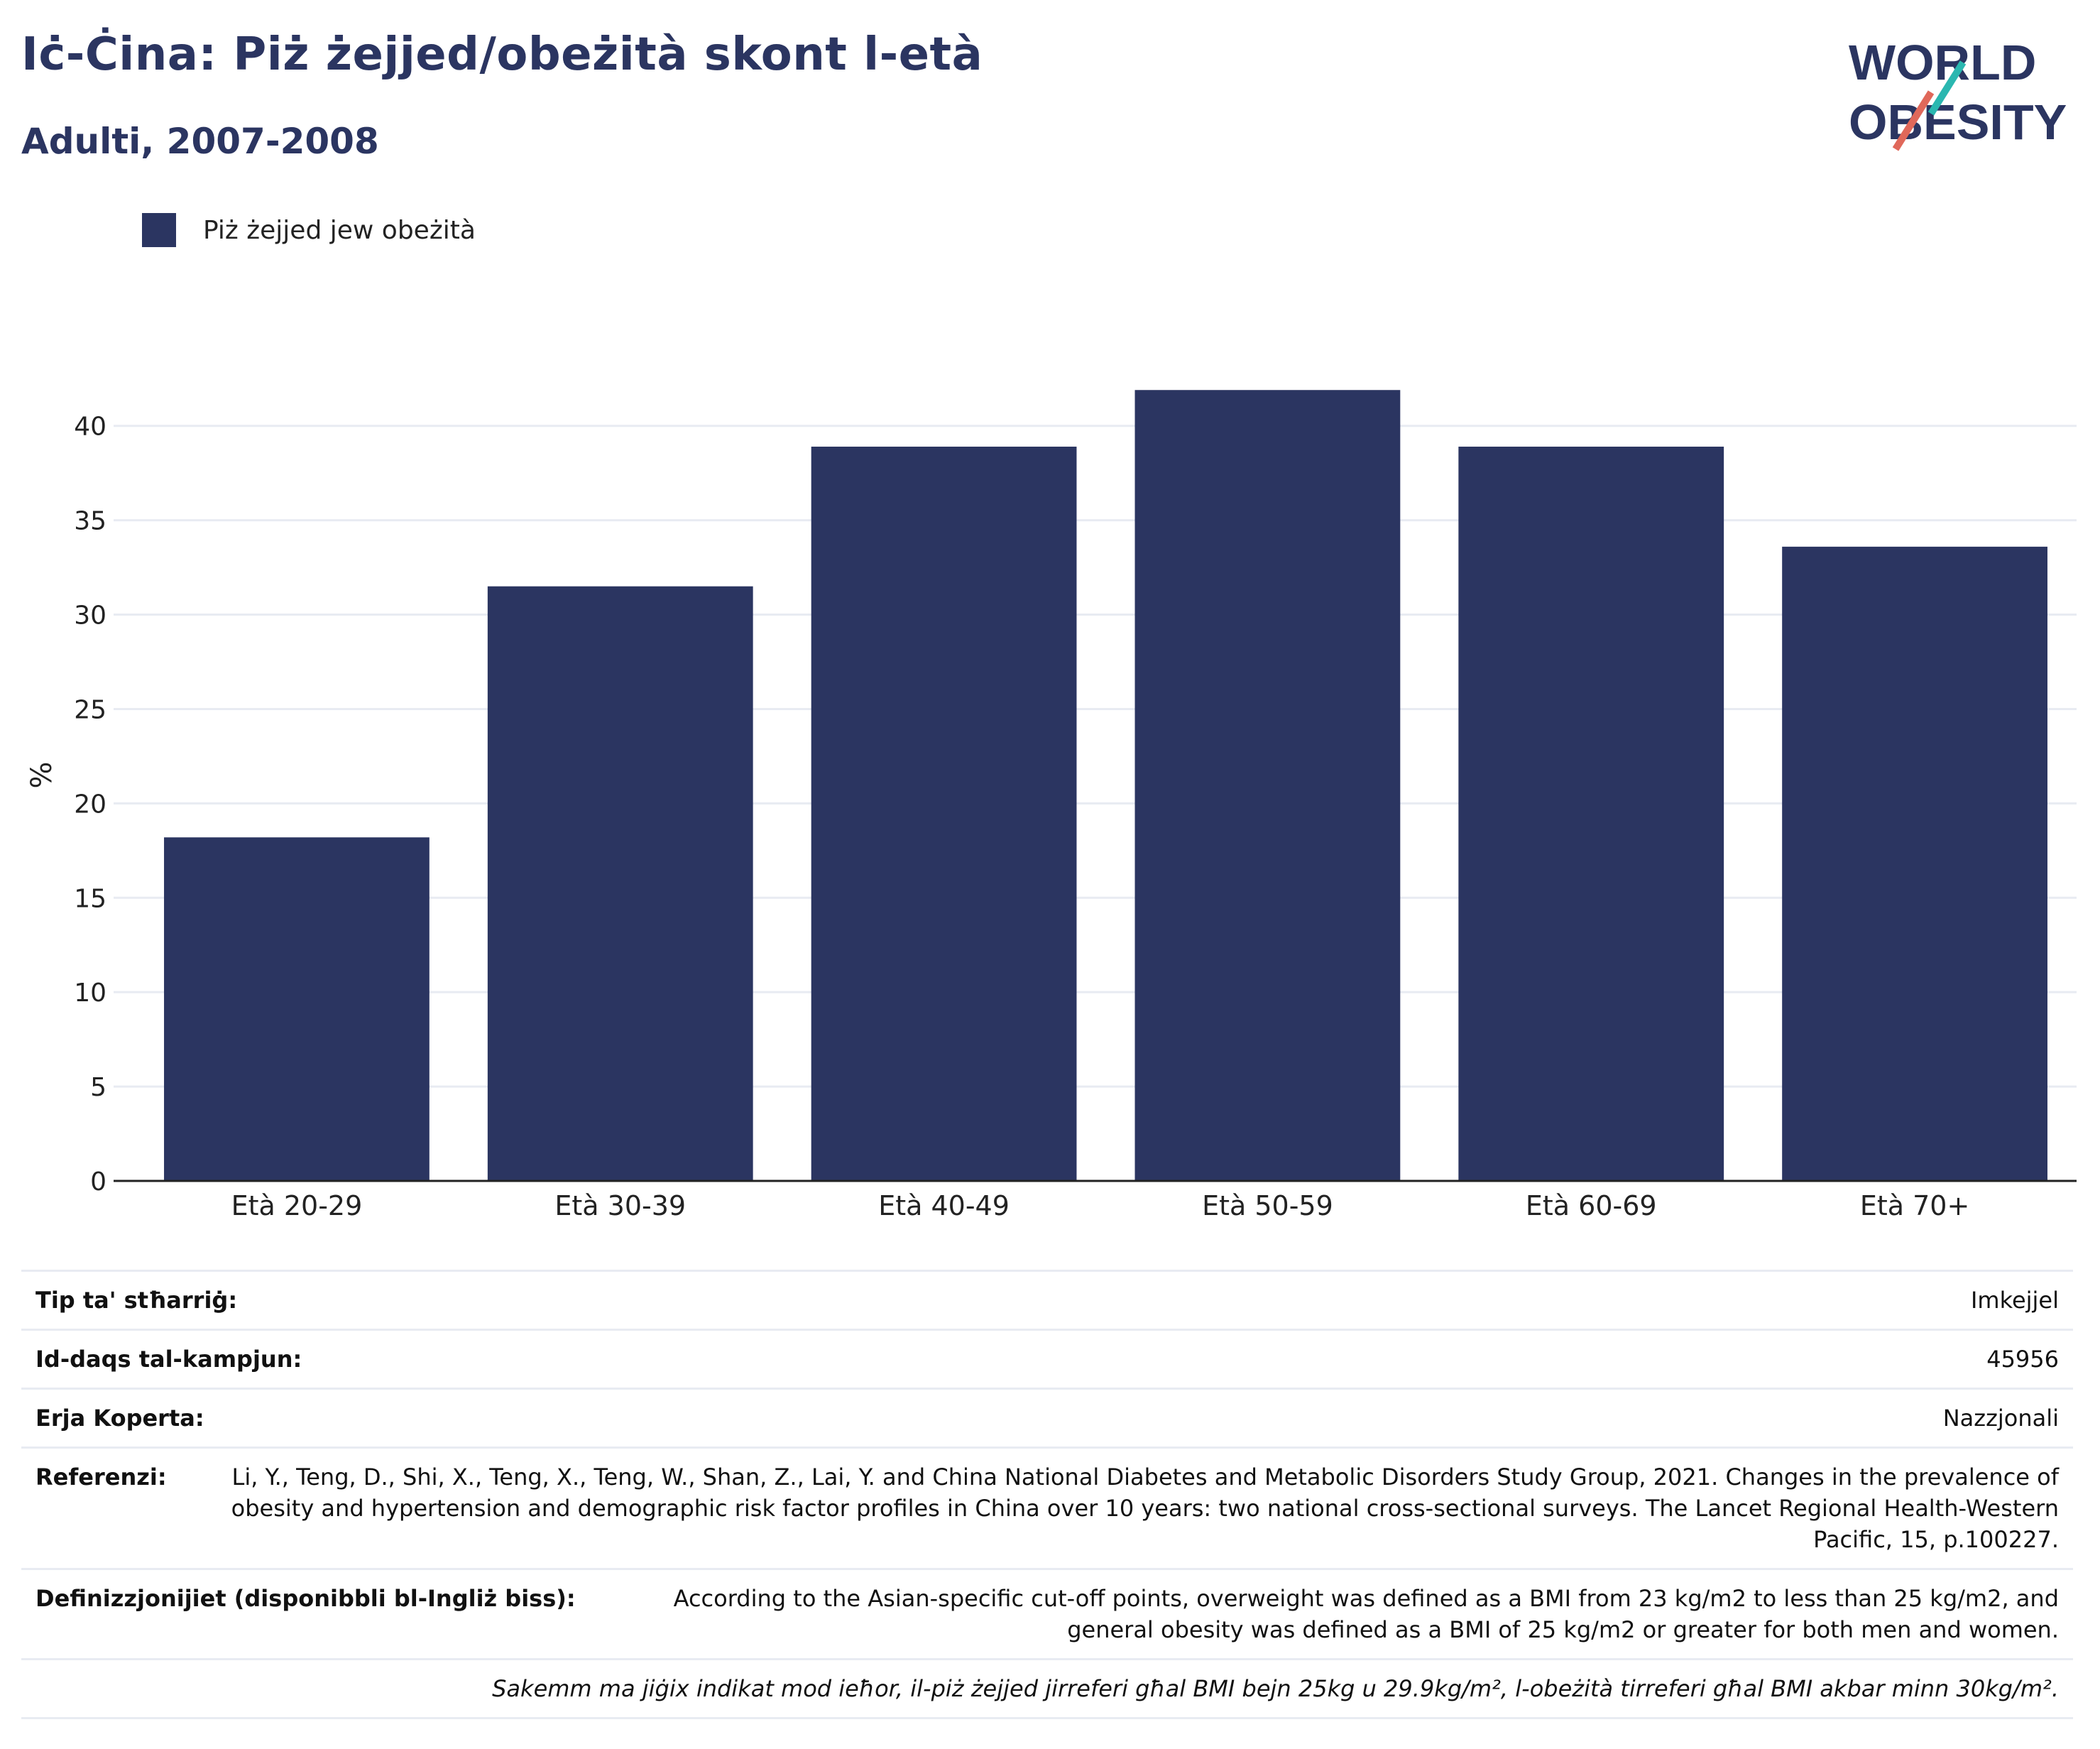 Image resolution: width=2100 pixels, height=1749 pixels. I want to click on legend-label: Piż żejjed jew obeżità, so click(339, 230).